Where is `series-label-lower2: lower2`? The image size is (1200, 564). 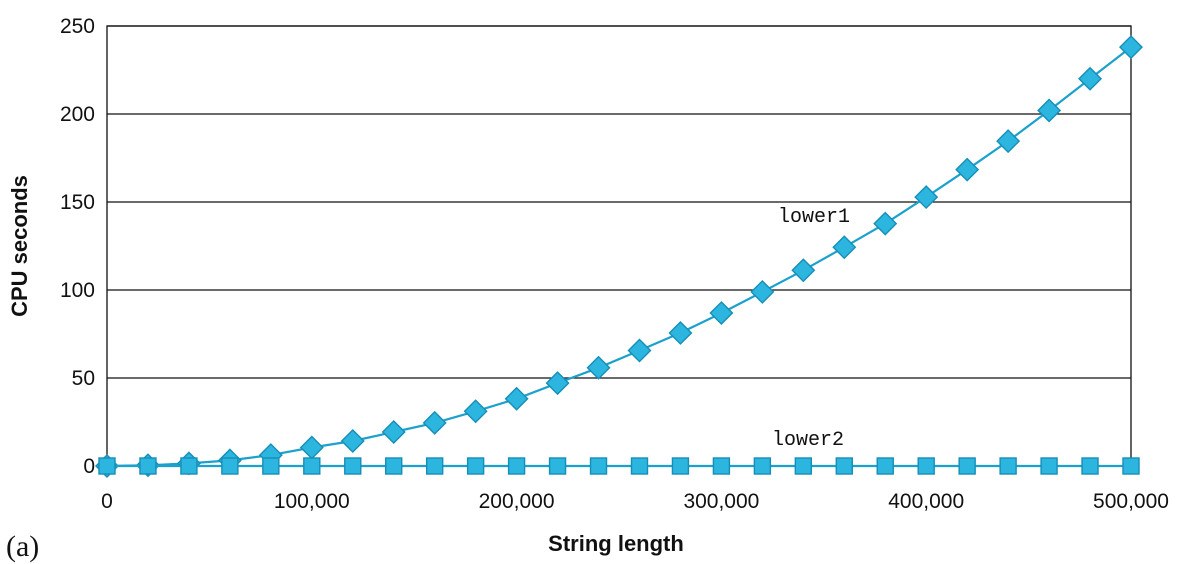
series-label-lower2: lower2 is located at coordinates (808, 440).